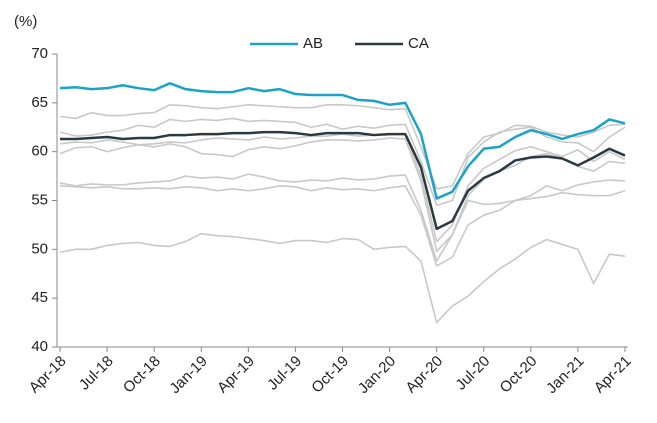 This screenshot has width=657, height=423. I want to click on y-tick-label: 70, so click(39, 53).